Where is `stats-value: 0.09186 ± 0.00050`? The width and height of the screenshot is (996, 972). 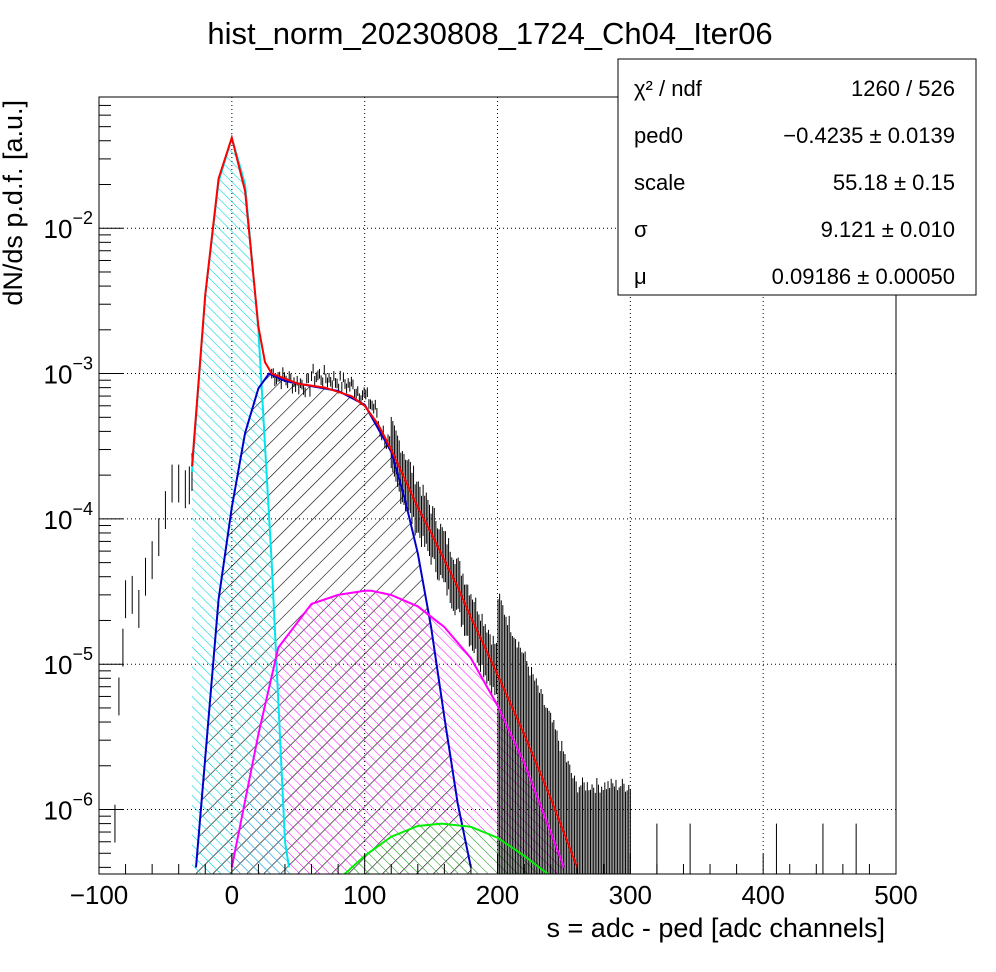
stats-value: 0.09186 ± 0.00050 is located at coordinates (863, 276).